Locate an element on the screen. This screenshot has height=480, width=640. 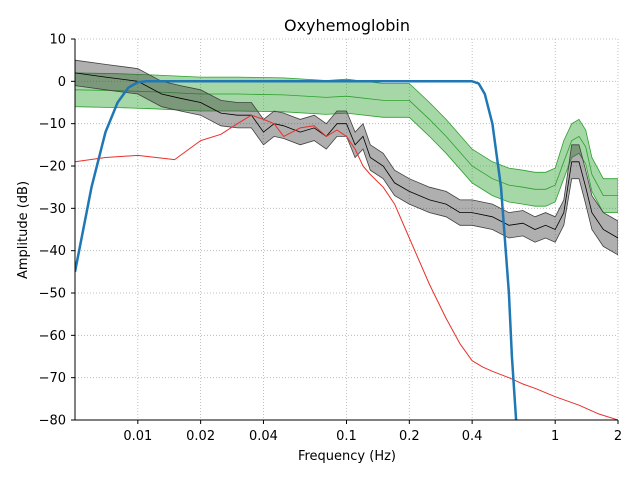
y-tick-label: −40 is located at coordinates (52, 251).